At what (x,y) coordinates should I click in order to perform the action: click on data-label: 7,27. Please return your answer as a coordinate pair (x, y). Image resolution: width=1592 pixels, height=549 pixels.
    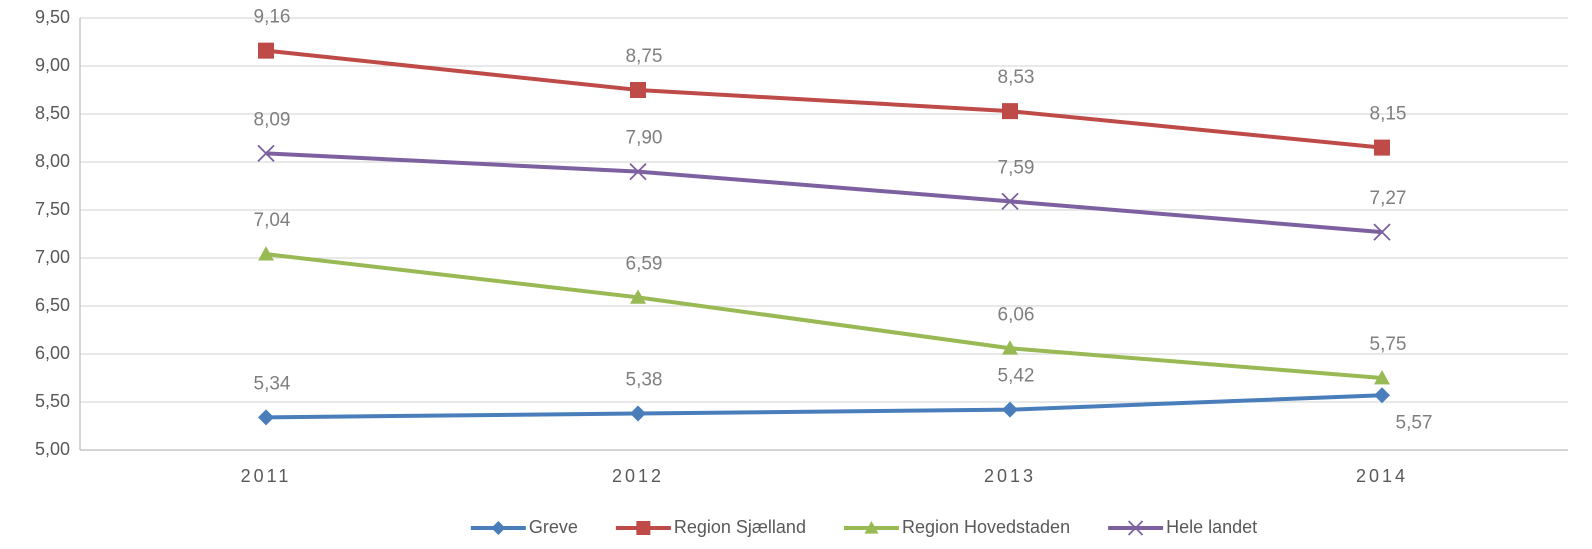
    Looking at the image, I should click on (1388, 198).